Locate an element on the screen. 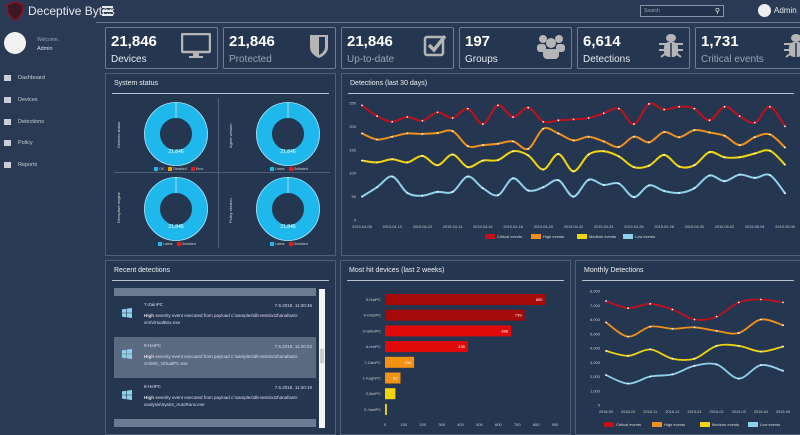 Image resolution: width=800 pixels, height=435 pixels. legend-item: Disabled is located at coordinates (177, 169).